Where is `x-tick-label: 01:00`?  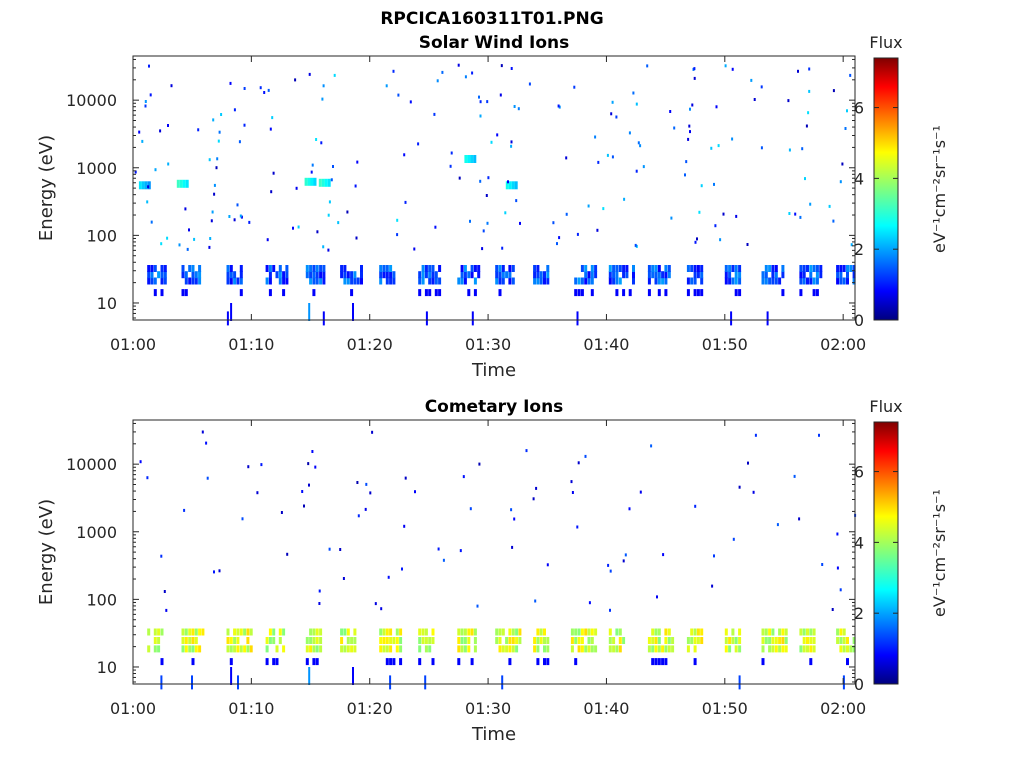
x-tick-label: 01:00 is located at coordinates (133, 344).